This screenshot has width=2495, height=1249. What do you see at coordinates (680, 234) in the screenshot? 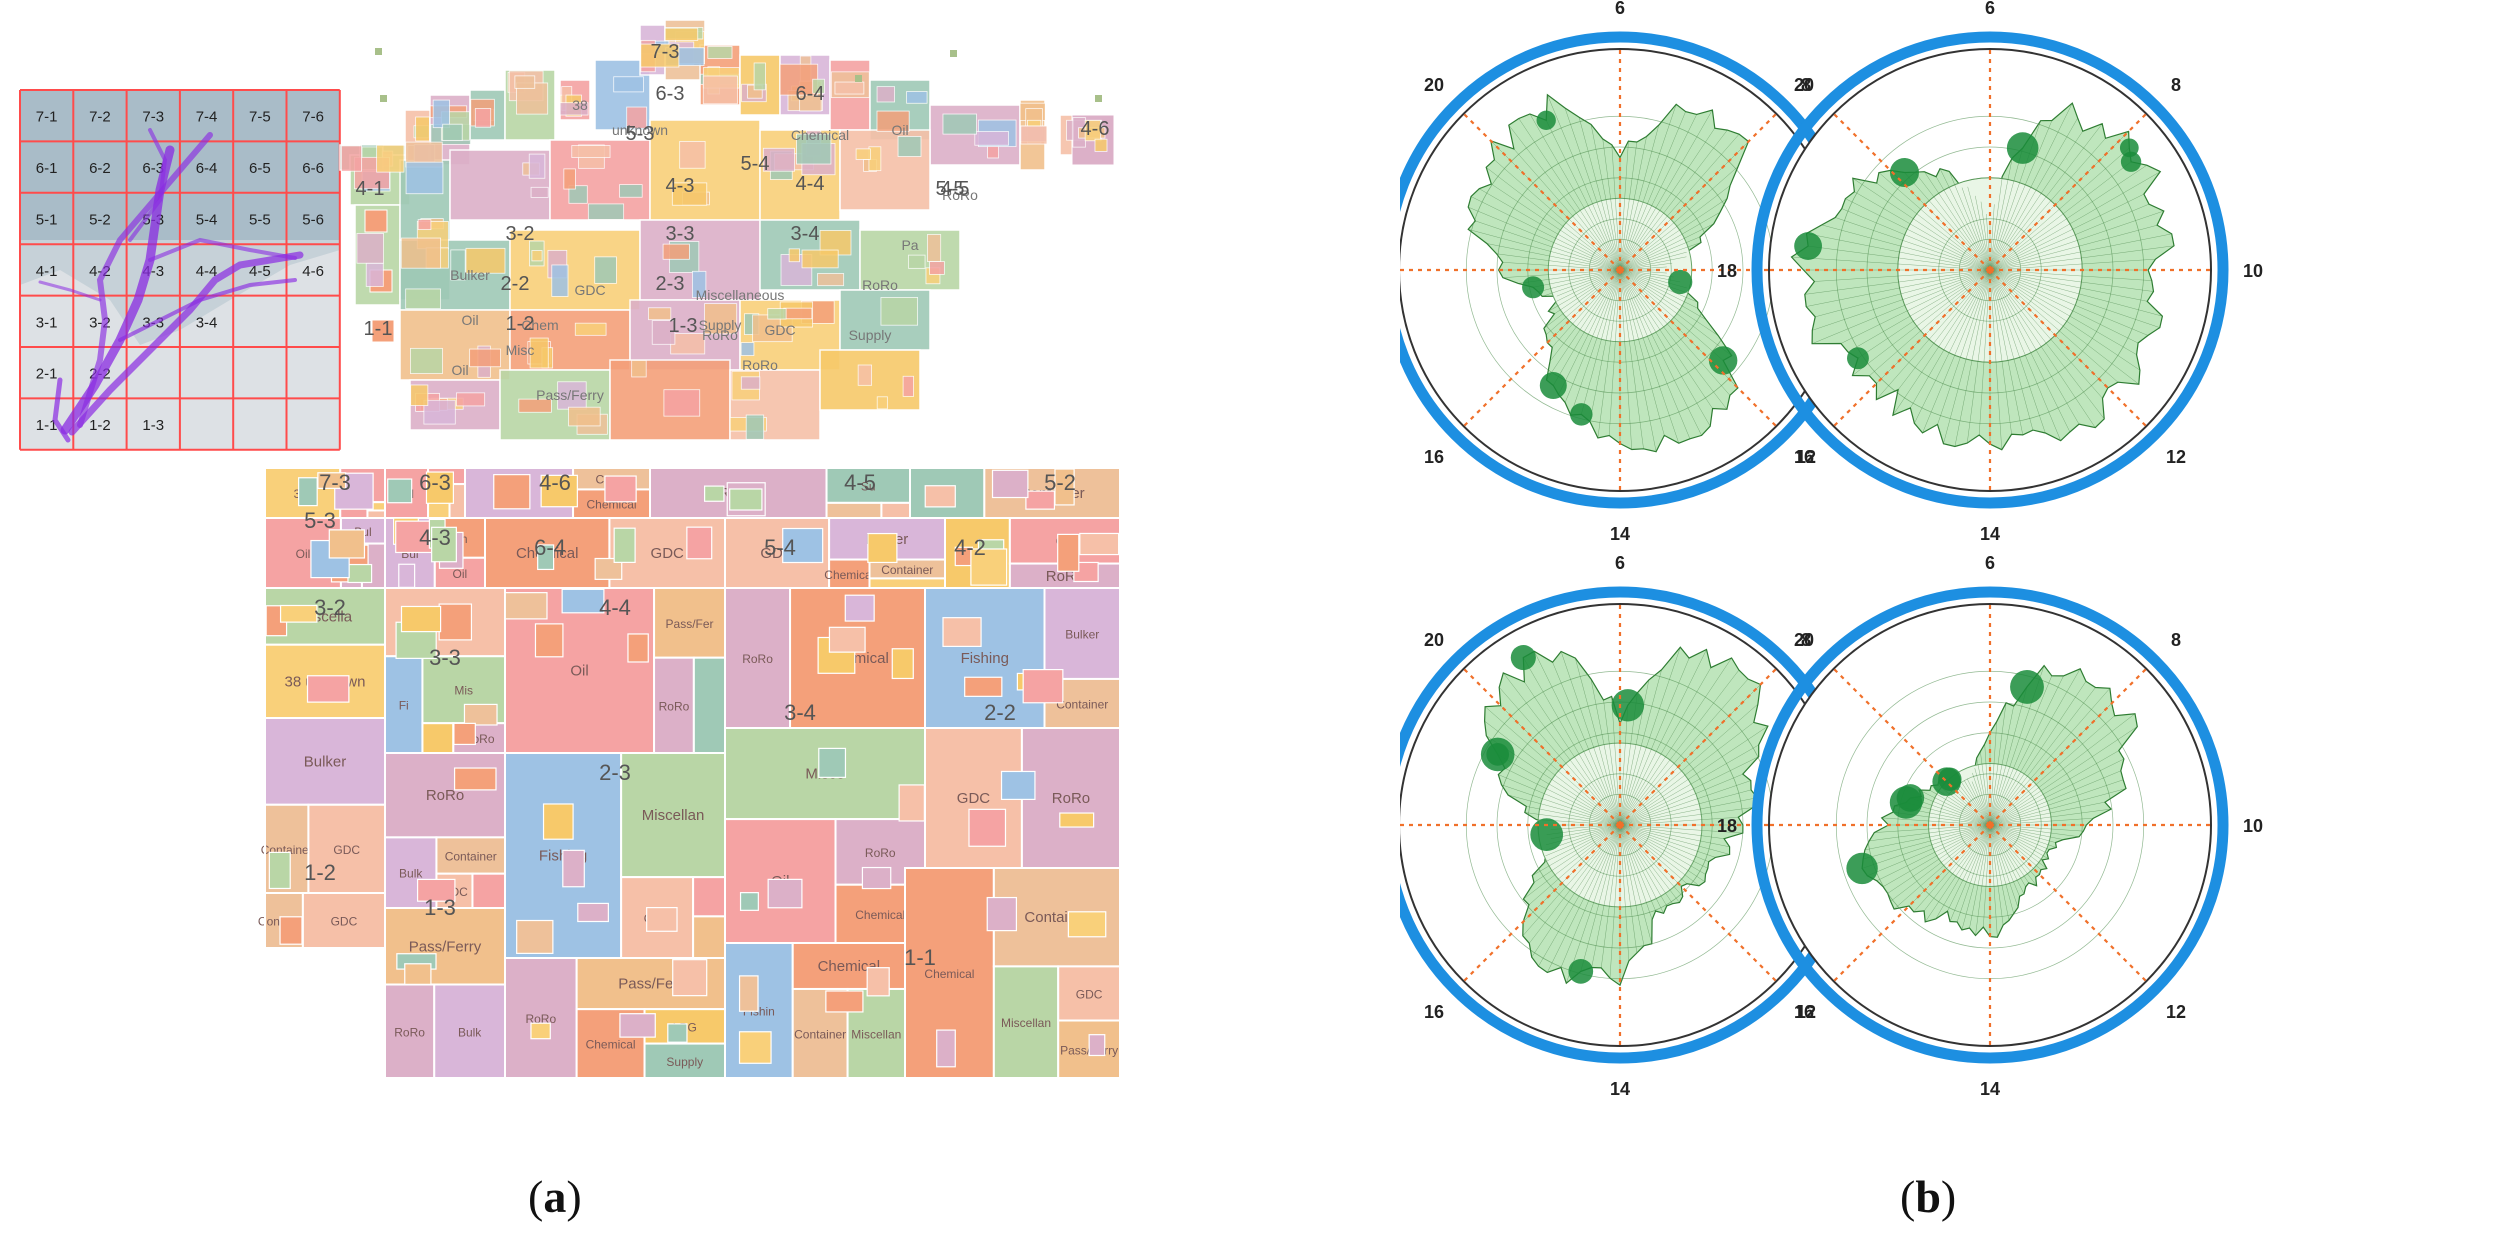
I see `cartogram-region-label: 3-3` at bounding box center [680, 234].